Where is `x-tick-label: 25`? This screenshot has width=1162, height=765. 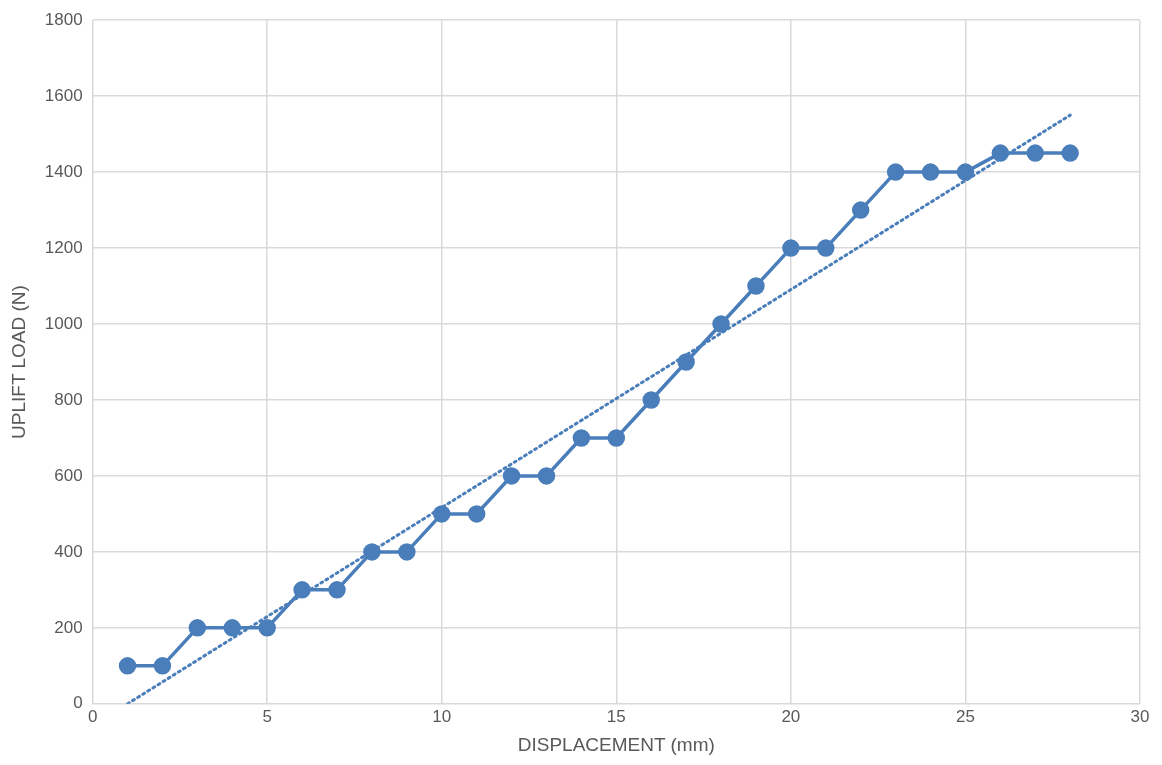 x-tick-label: 25 is located at coordinates (965, 716).